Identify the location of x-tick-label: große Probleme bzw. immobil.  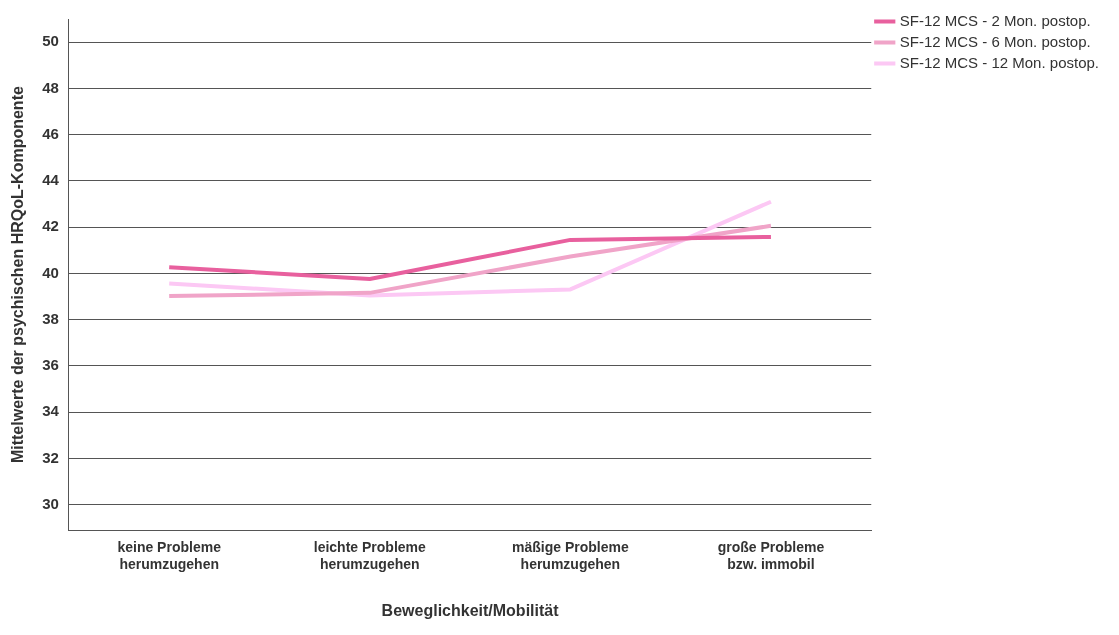
(771, 556).